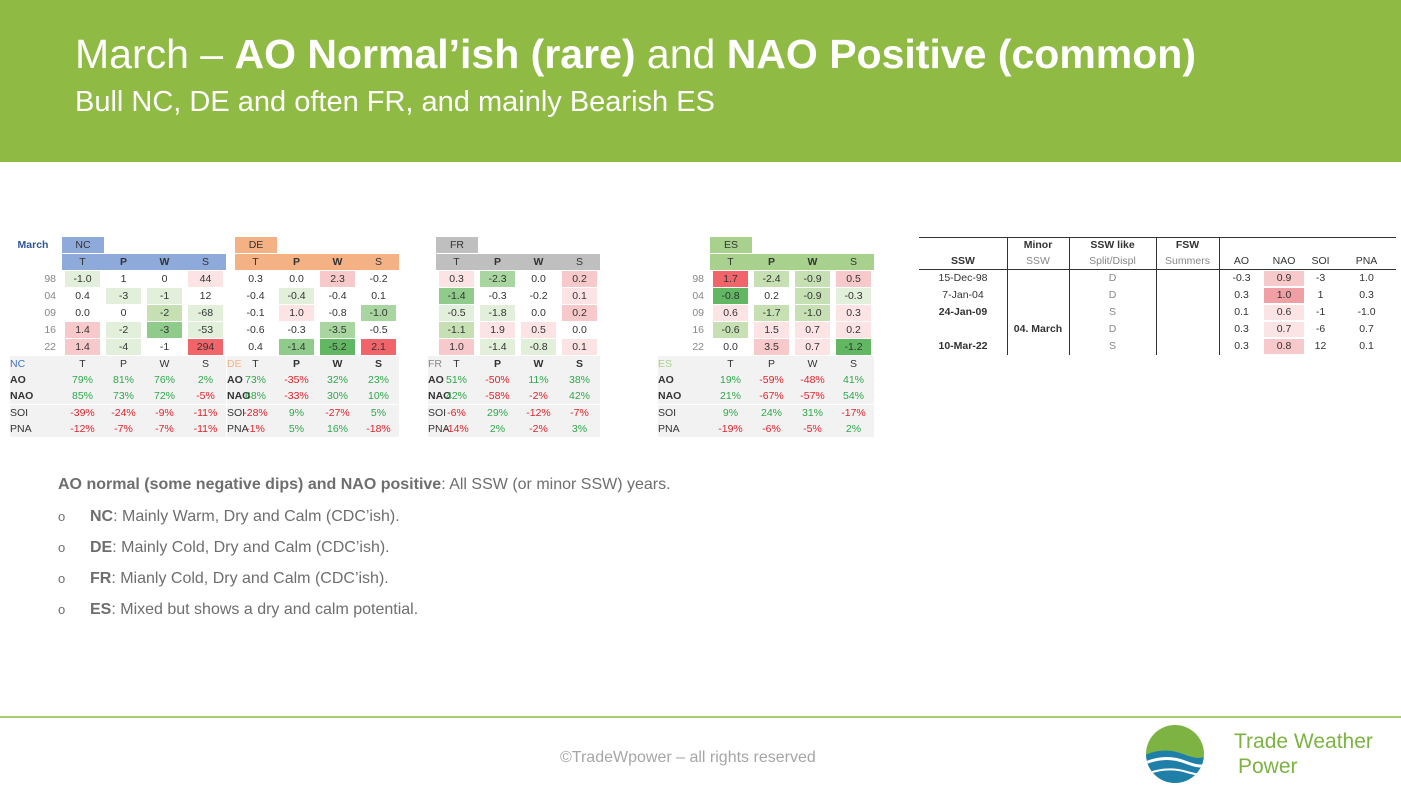 This screenshot has height=788, width=1401. Describe the element at coordinates (1069, 296) in the screenshot. I see `ssw-column-rule` at that location.